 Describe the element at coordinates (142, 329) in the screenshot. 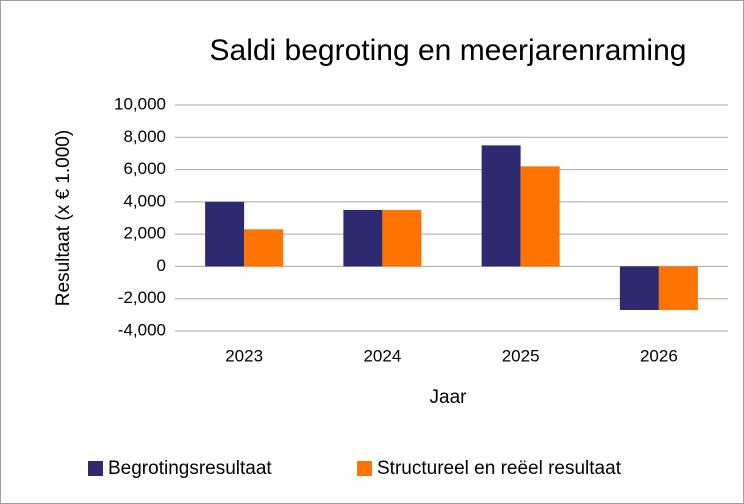

I see `y-tick-label: -4,000` at that location.